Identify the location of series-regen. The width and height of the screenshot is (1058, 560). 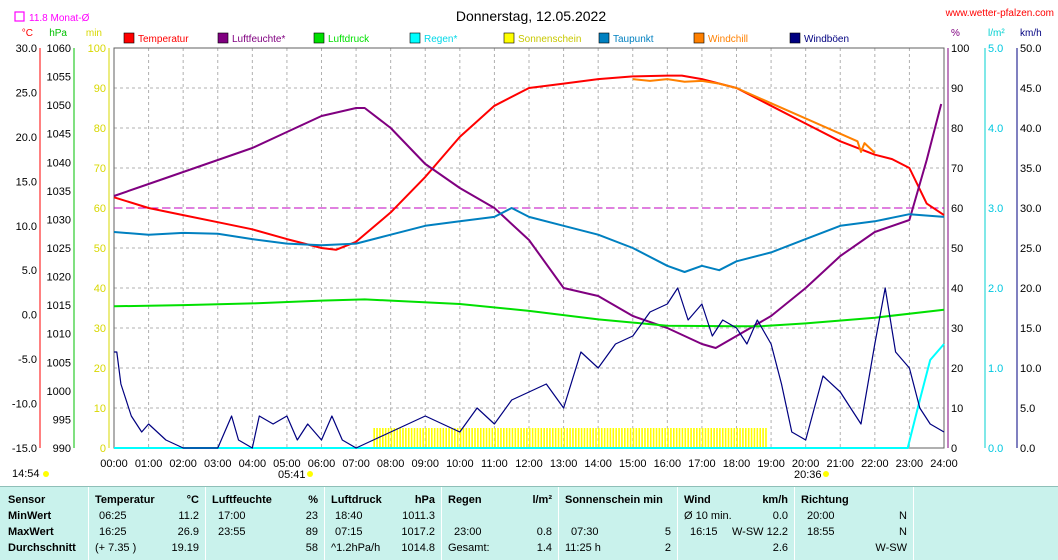
(529, 396).